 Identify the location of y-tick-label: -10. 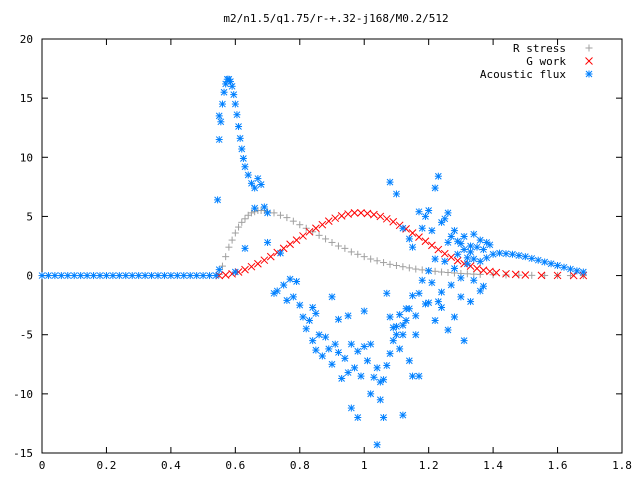
(23, 394).